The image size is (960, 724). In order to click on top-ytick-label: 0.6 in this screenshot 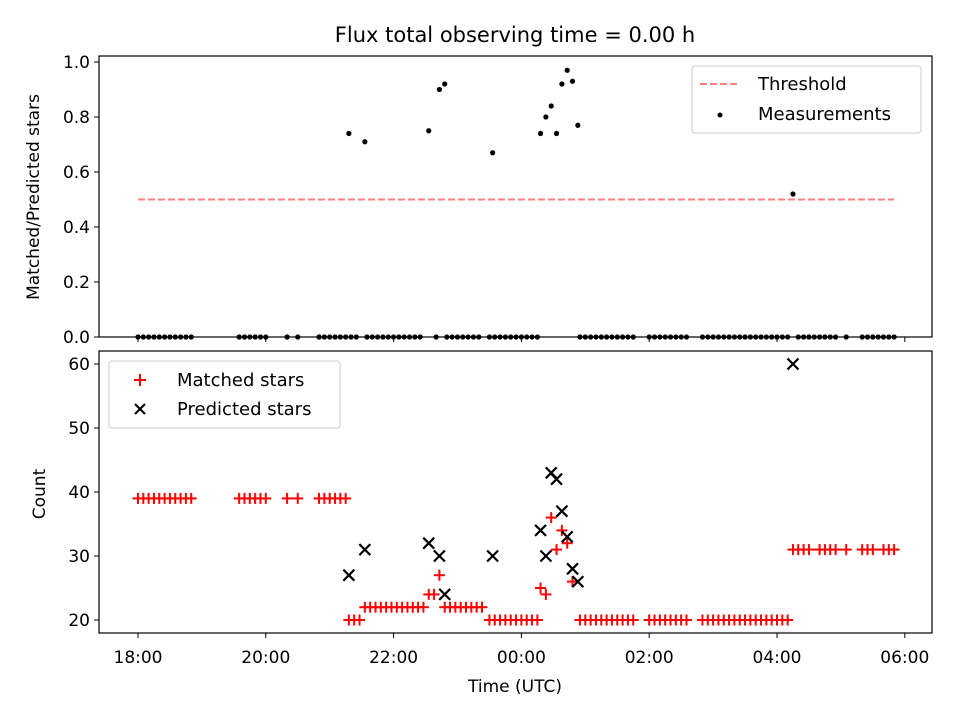, I will do `click(76, 173)`.